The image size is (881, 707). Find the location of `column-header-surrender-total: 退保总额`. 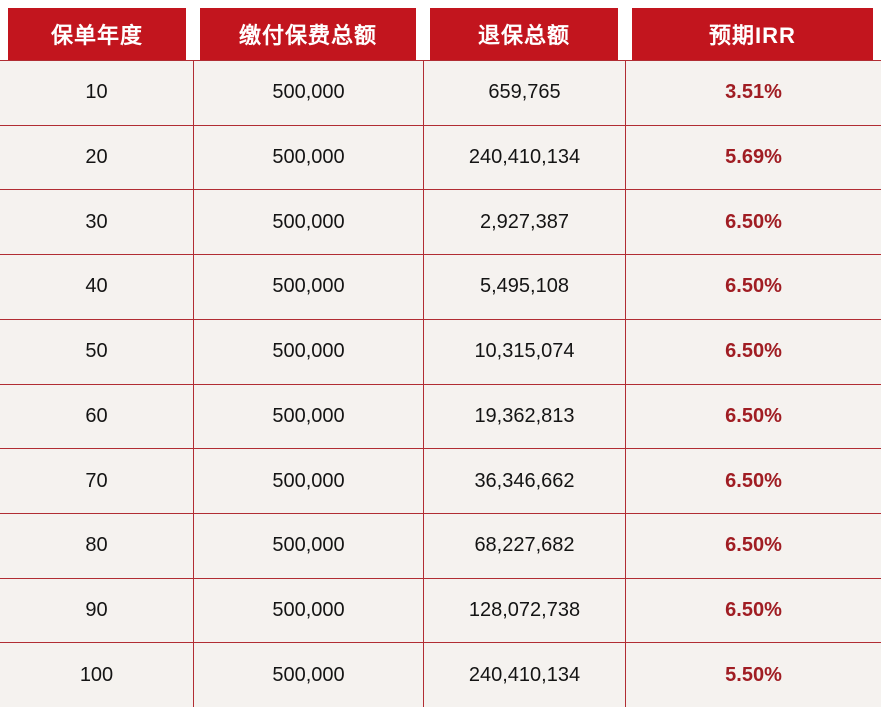

column-header-surrender-total: 退保总额 is located at coordinates (524, 34).